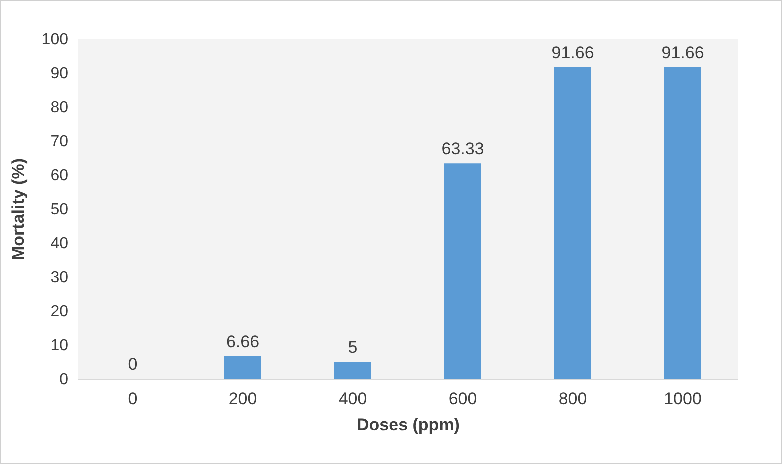 The width and height of the screenshot is (784, 466). What do you see at coordinates (59, 210) in the screenshot?
I see `y-tick-label: 50` at bounding box center [59, 210].